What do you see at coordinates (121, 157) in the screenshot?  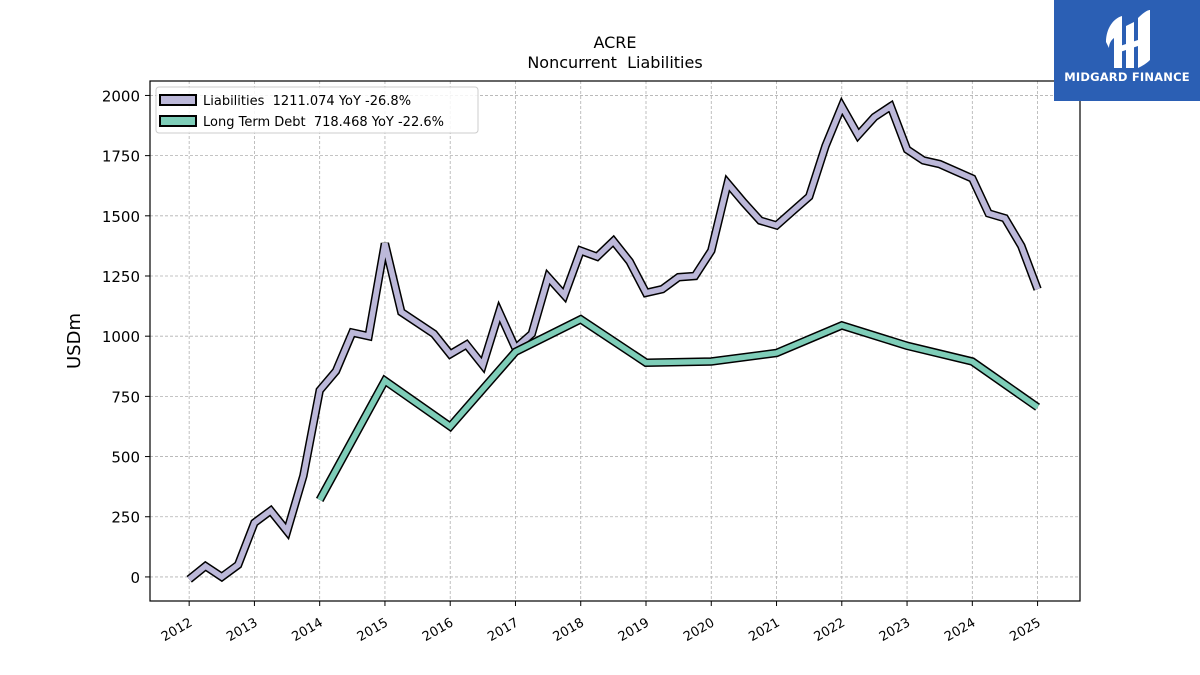 I see `y-tick-label: 1750` at bounding box center [121, 157].